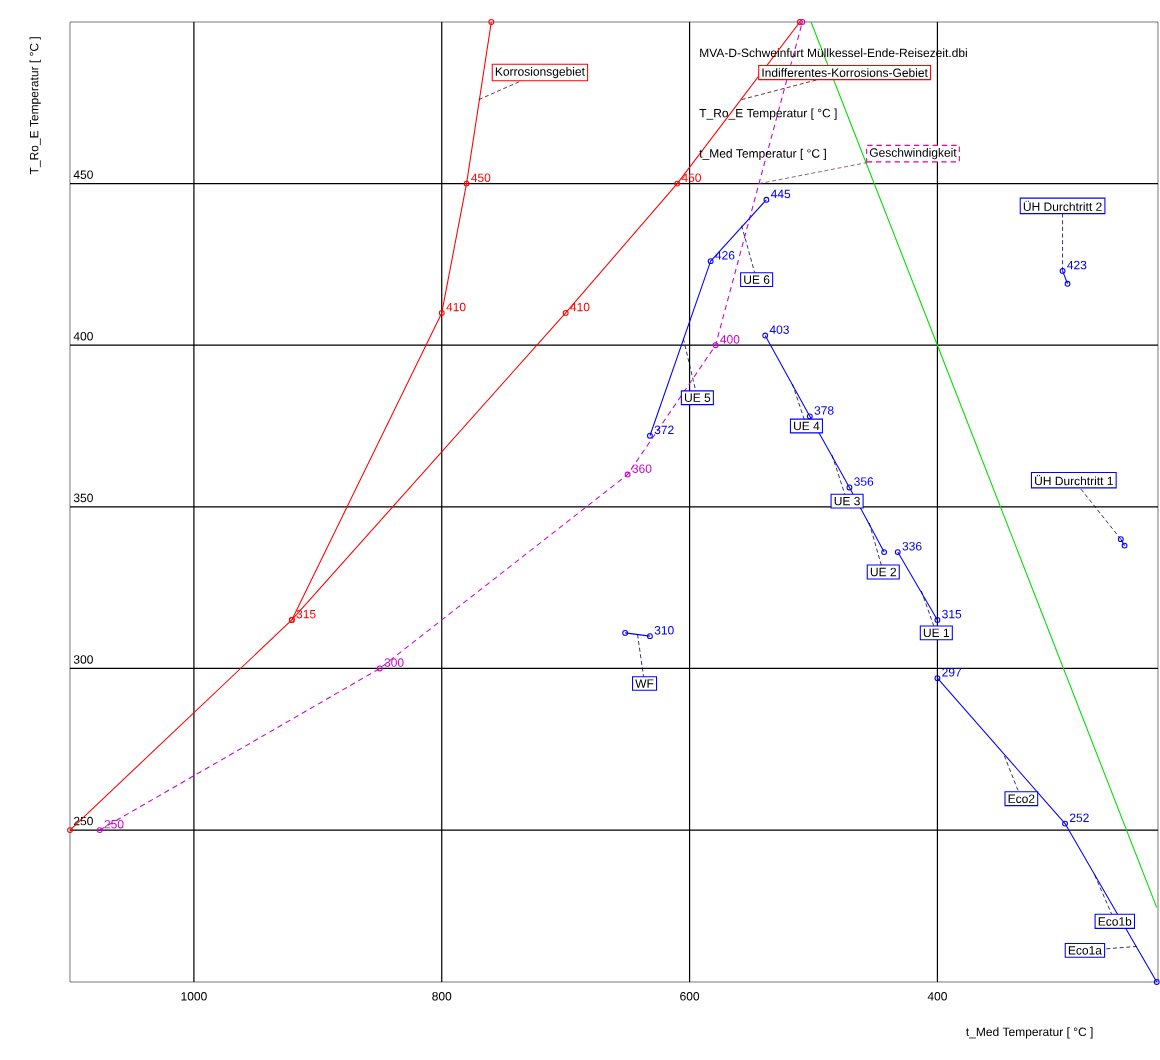 The image size is (1160, 1060). Describe the element at coordinates (35, 106) in the screenshot. I see `y-axis-title: T_Ro_E Temperatur [ °C ]` at that location.